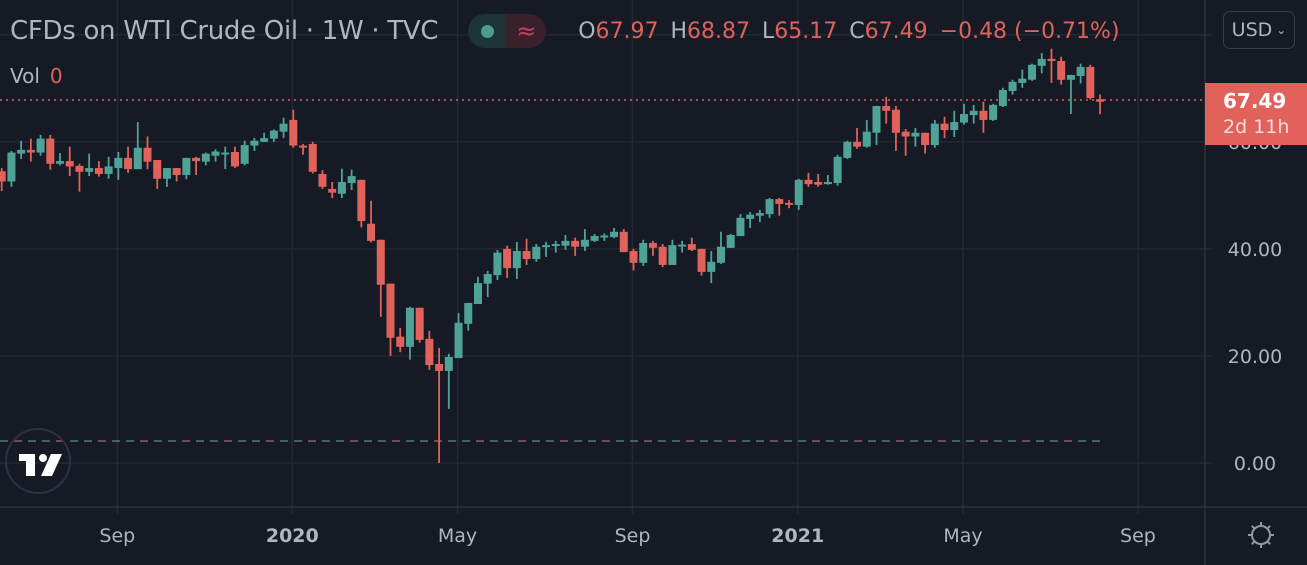 The height and width of the screenshot is (565, 1307). What do you see at coordinates (618, 31) in the screenshot?
I see `ohlc-open: O67.97` at bounding box center [618, 31].